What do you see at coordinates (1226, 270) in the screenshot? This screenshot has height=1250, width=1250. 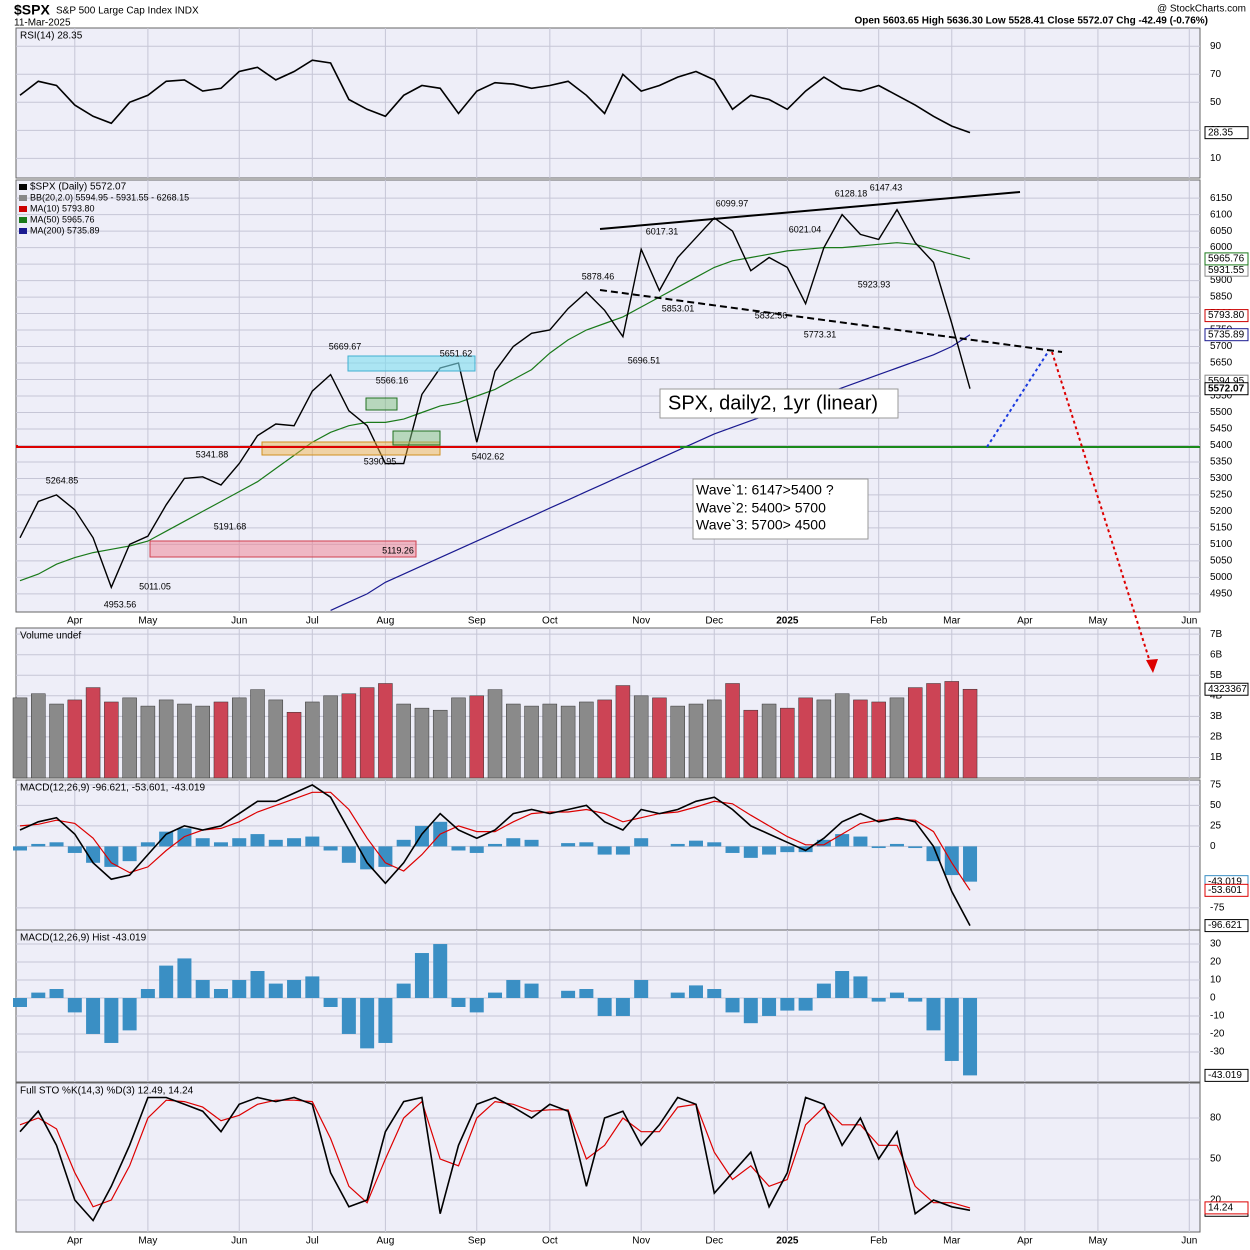 I see `value-label: 5931.55` at bounding box center [1226, 270].